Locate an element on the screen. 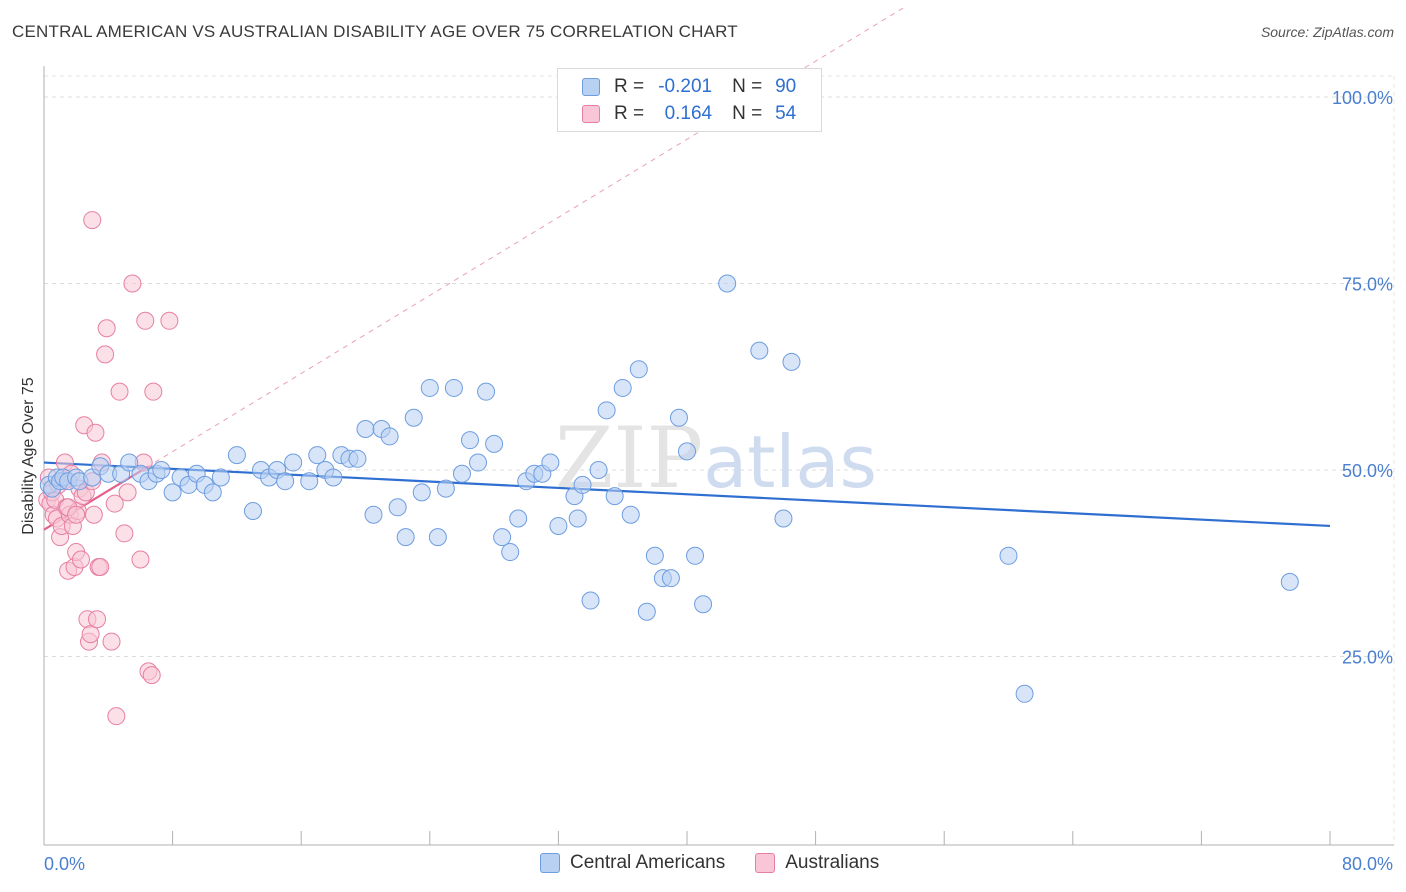 Image resolution: width=1406 pixels, height=892 pixels. y-tick-label: 50.0% is located at coordinates (1367, 471).